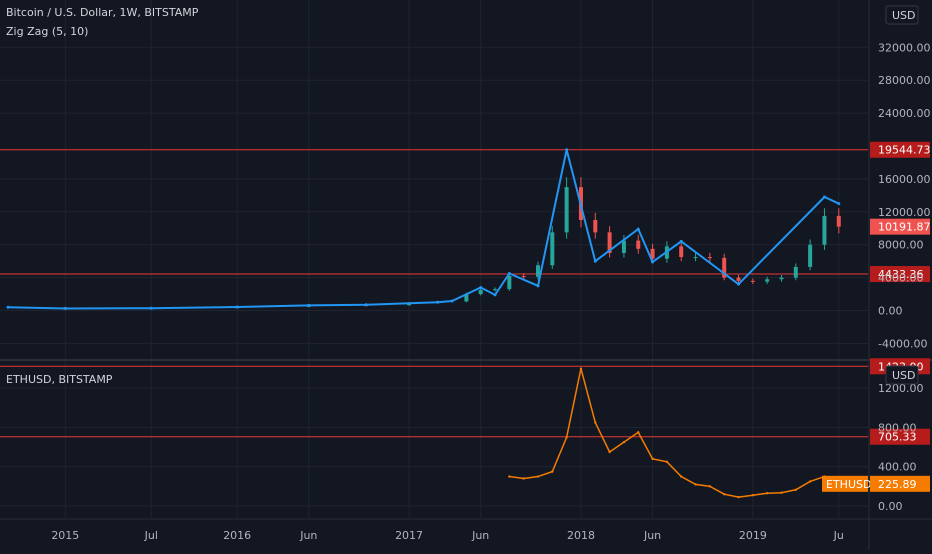 The height and width of the screenshot is (554, 932). I want to click on price-axis-tick-label: -4000.00, so click(902, 343).